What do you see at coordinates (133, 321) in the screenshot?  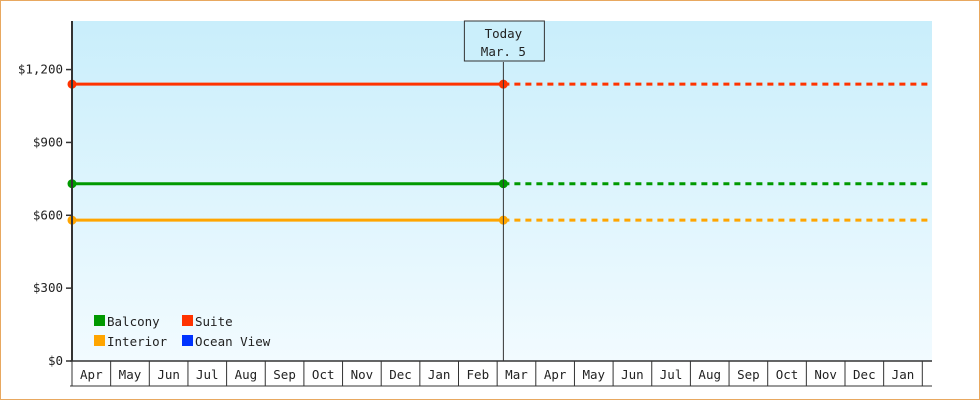 I see `legend-label-balcony: Balcony` at bounding box center [133, 321].